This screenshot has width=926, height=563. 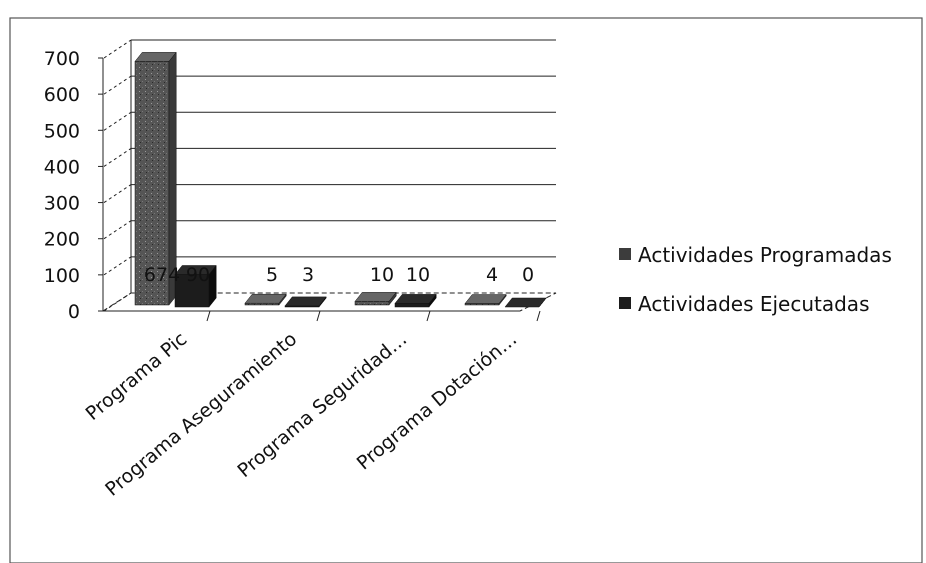 I want to click on y-tick-label: 100, so click(x=62, y=276).